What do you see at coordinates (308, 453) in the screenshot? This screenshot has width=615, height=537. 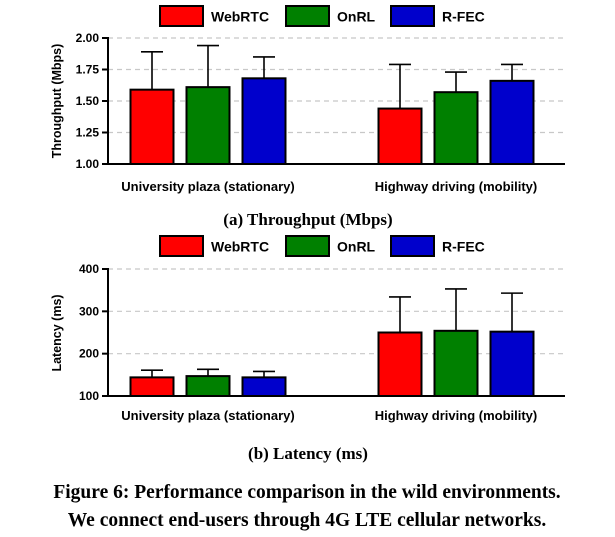 I see `latency-subcaption: (b) Latency (ms)` at bounding box center [308, 453].